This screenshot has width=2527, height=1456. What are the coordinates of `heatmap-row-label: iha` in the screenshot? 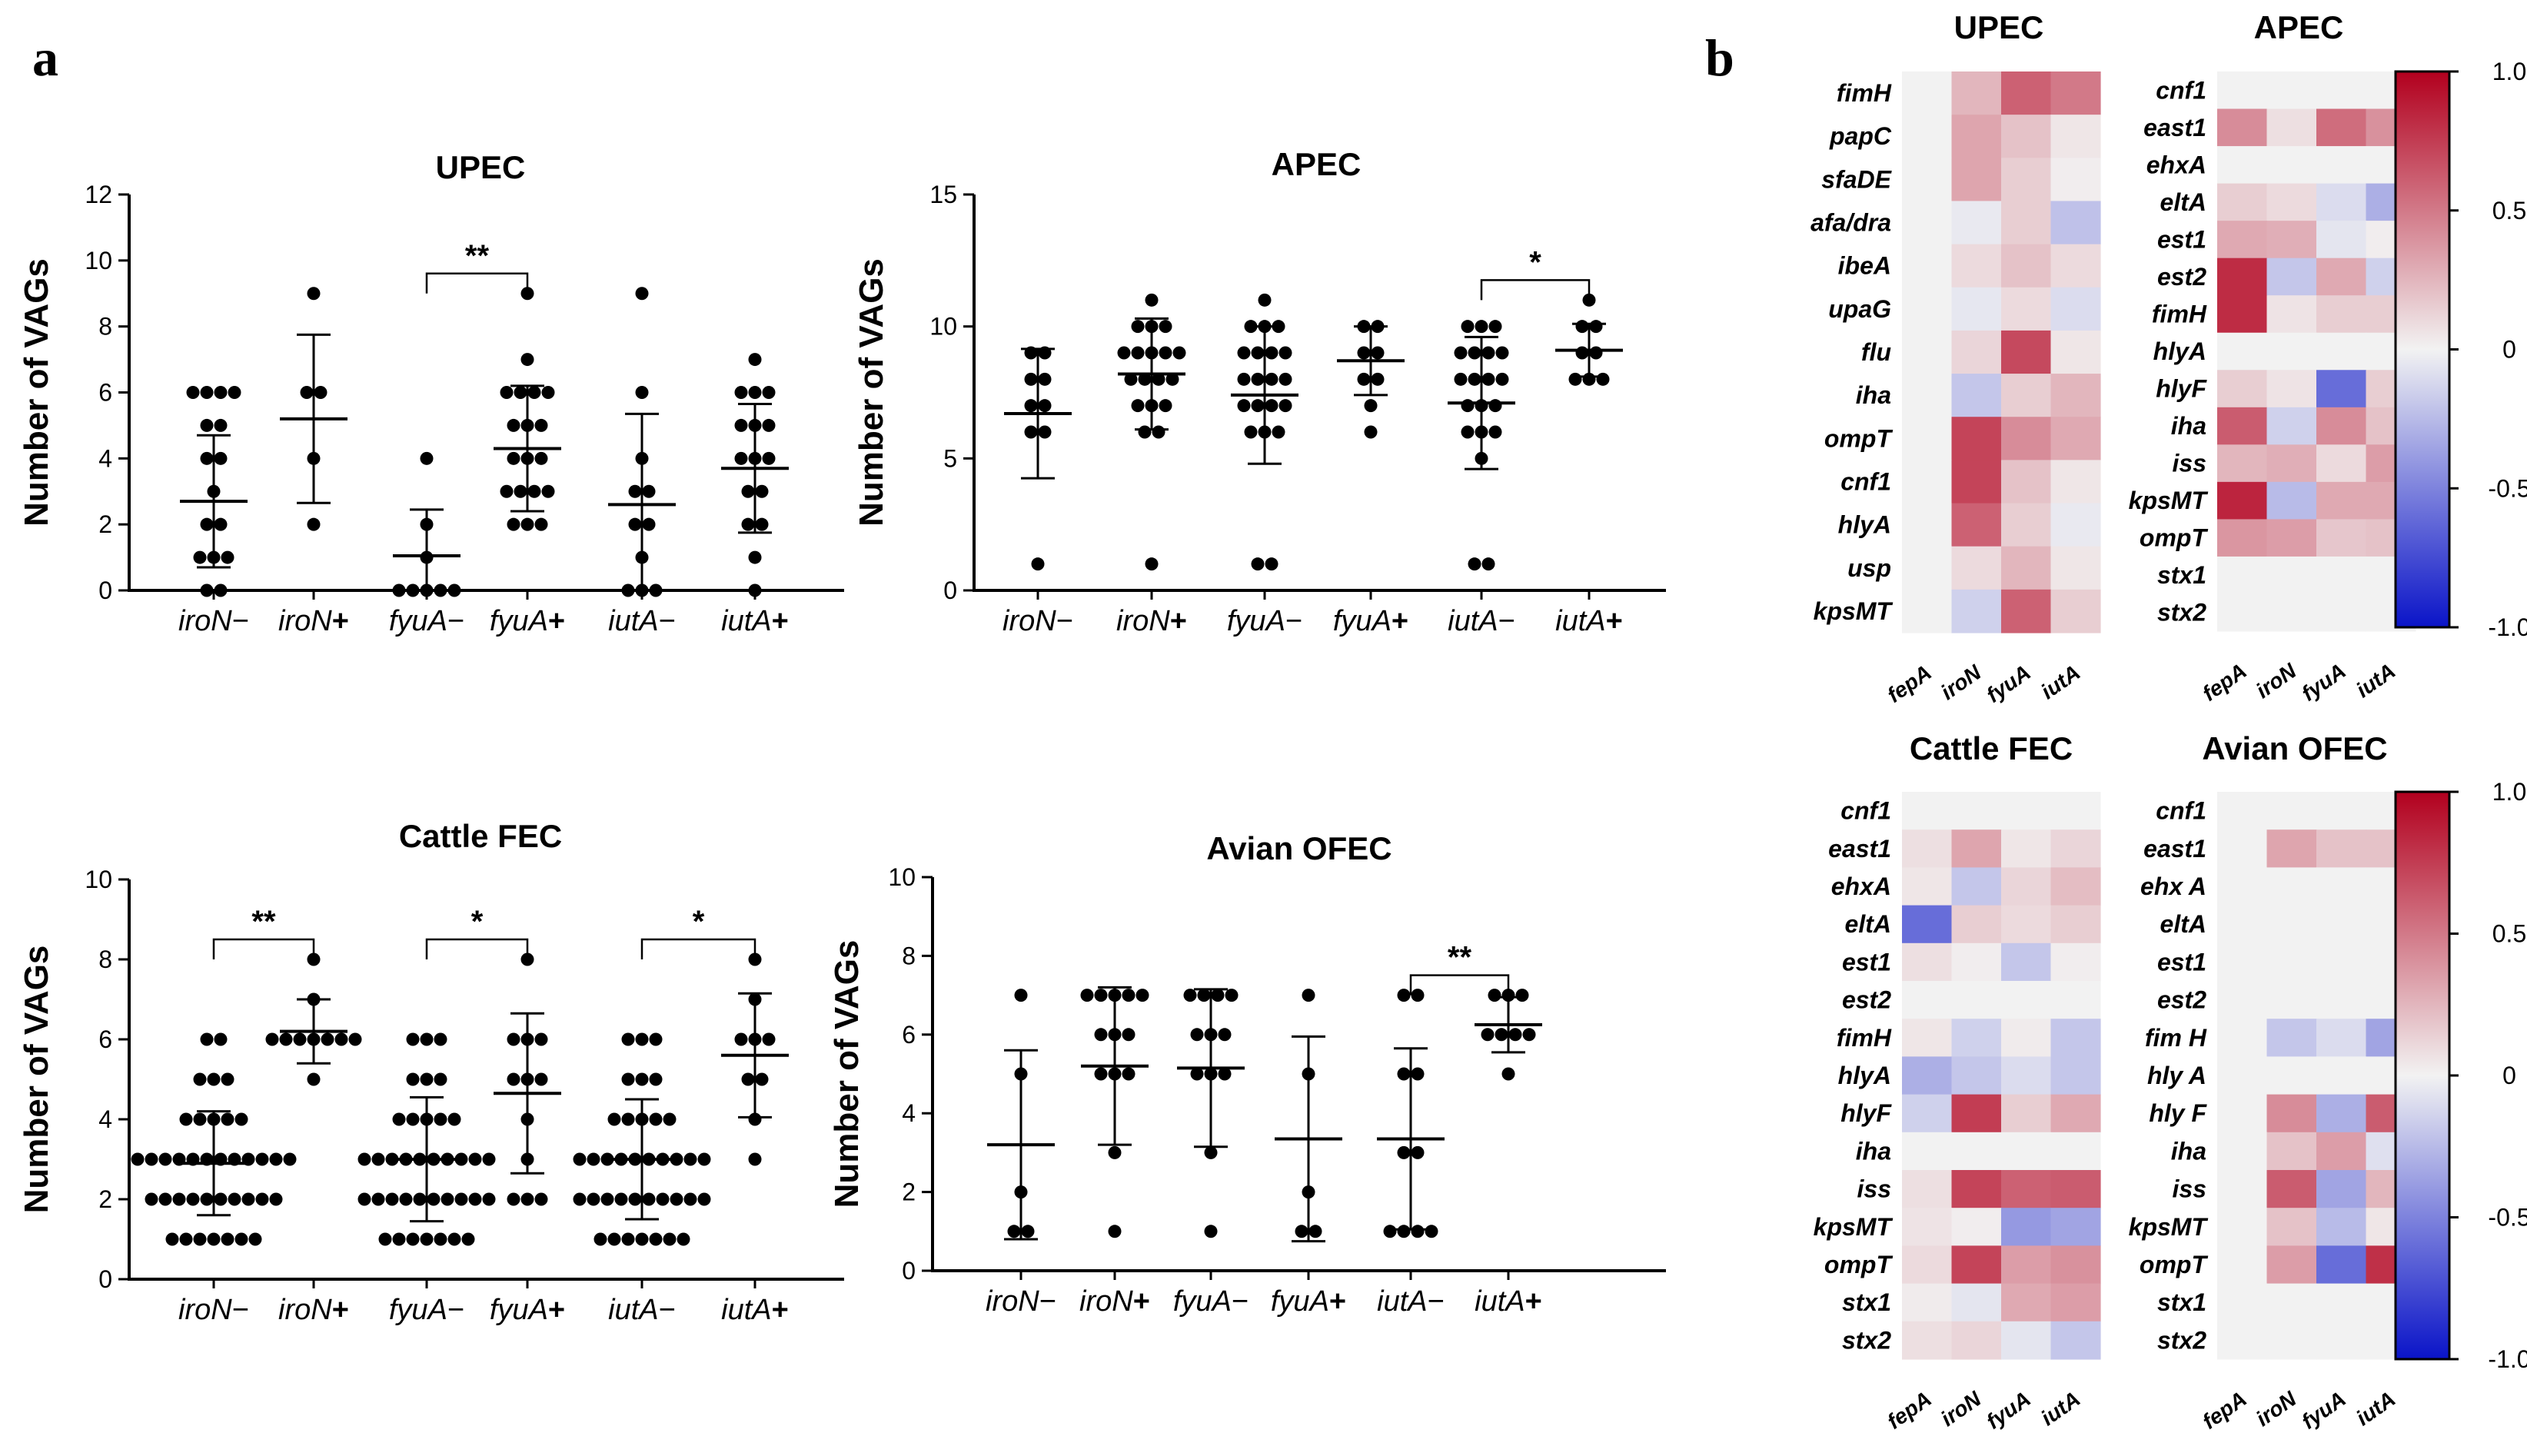 It's located at (2188, 1151).